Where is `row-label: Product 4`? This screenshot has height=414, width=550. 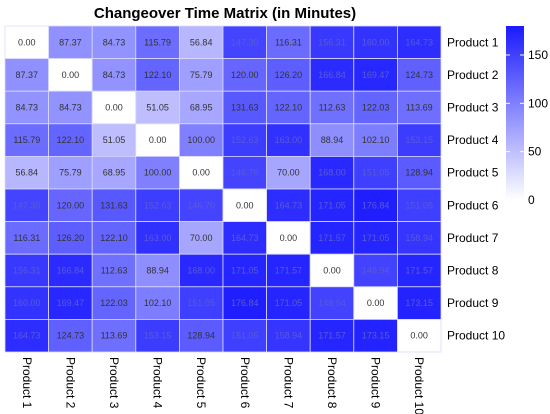 row-label: Product 4 is located at coordinates (473, 140).